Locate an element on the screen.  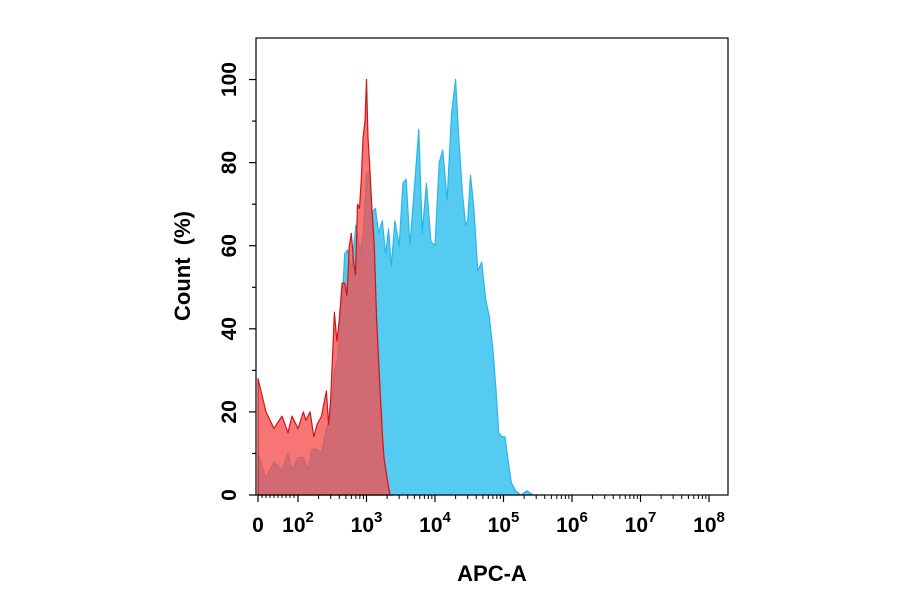
y-tick-label: 20 is located at coordinates (229, 411).